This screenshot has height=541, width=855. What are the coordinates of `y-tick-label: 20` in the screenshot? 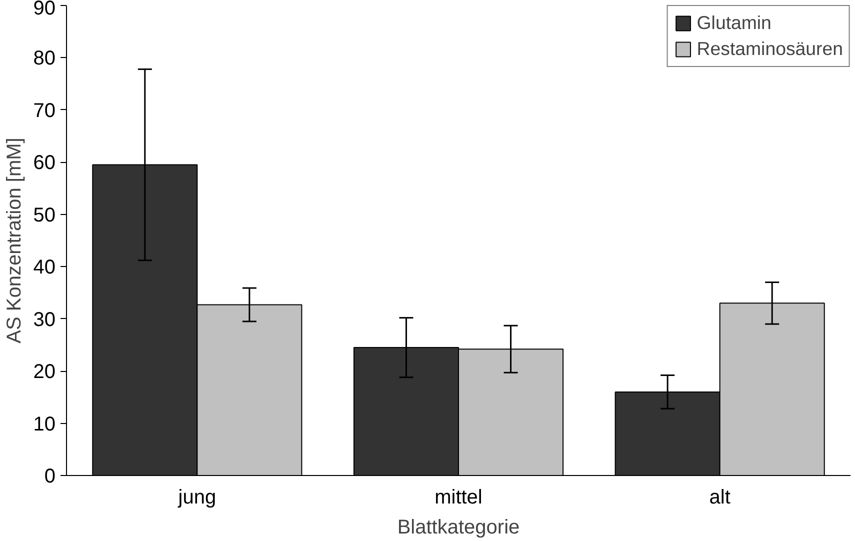 It's located at (44, 372).